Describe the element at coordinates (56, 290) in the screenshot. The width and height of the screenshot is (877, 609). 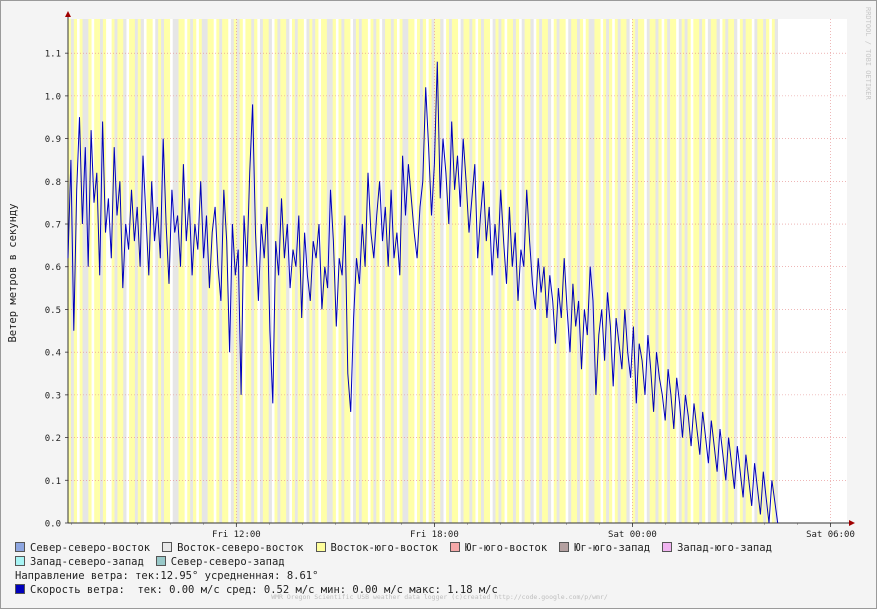
I see `y-tick-labels: 0.0 0.1 0.2 0.3 0.4 0.5 0.6 0.7 0.8 0.9 1.0 1.1` at that location.